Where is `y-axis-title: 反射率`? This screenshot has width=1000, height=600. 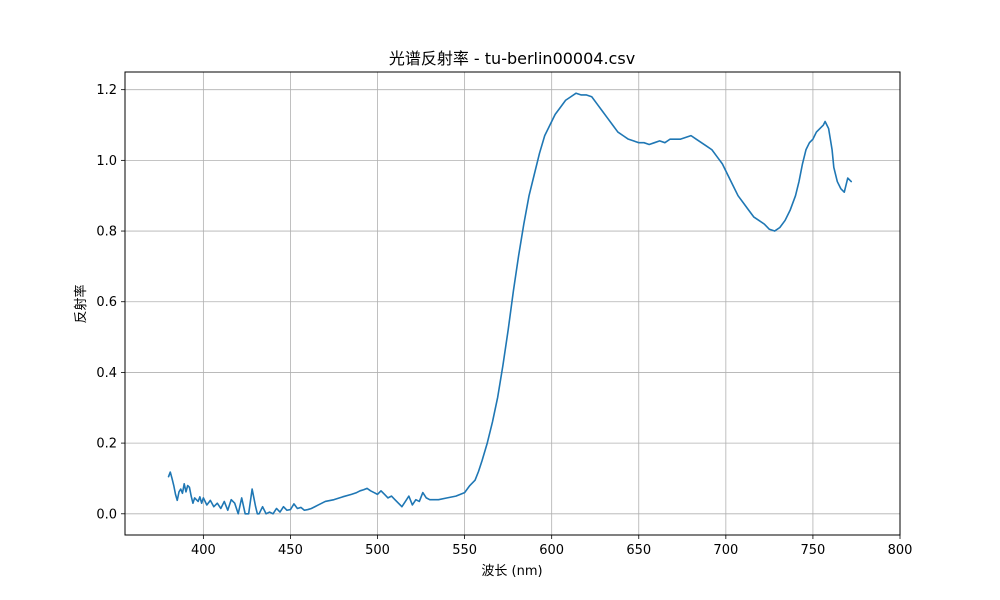 y-axis-title: 反射率 is located at coordinates (81, 303).